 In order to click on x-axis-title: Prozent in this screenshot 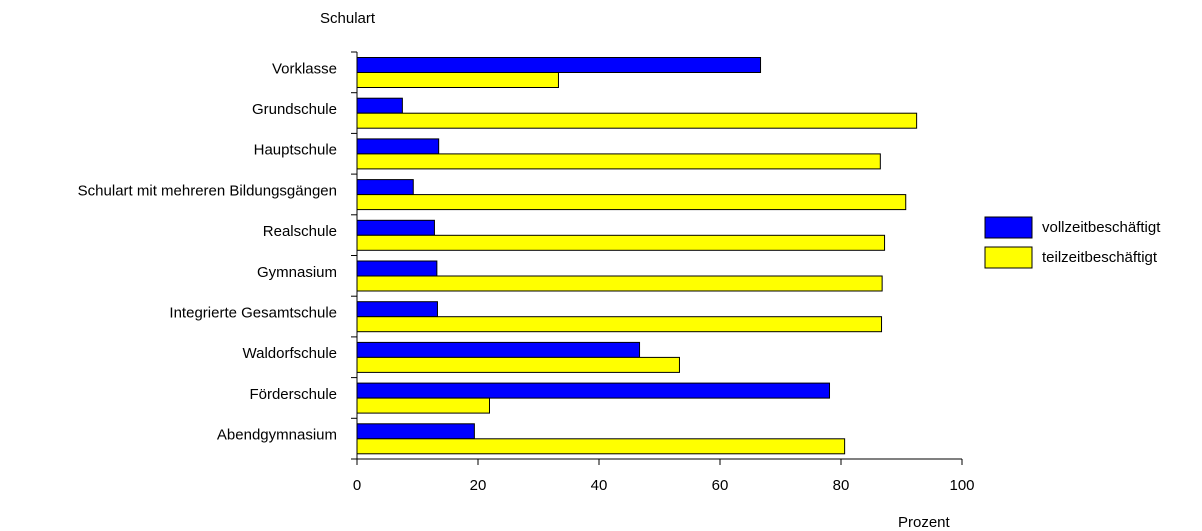, I will do `click(924, 522)`.